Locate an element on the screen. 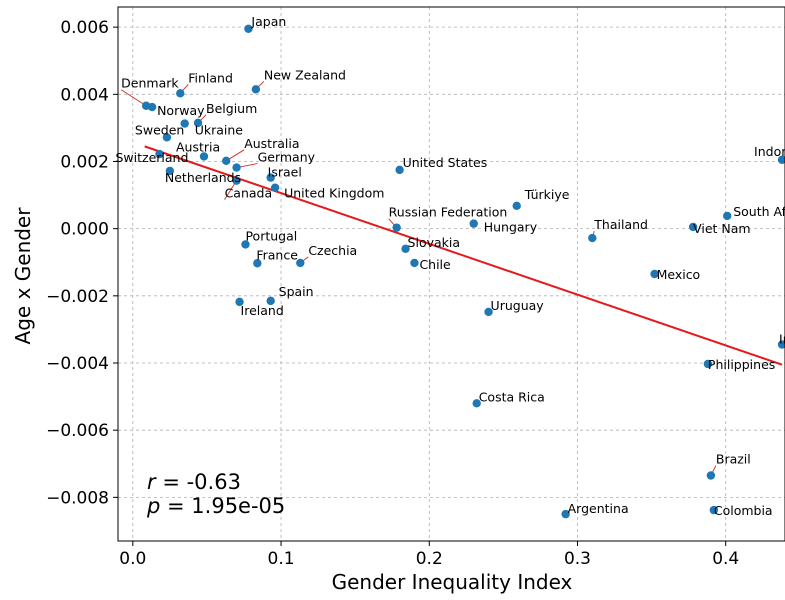  point-label: South Africa is located at coordinates (759, 211).